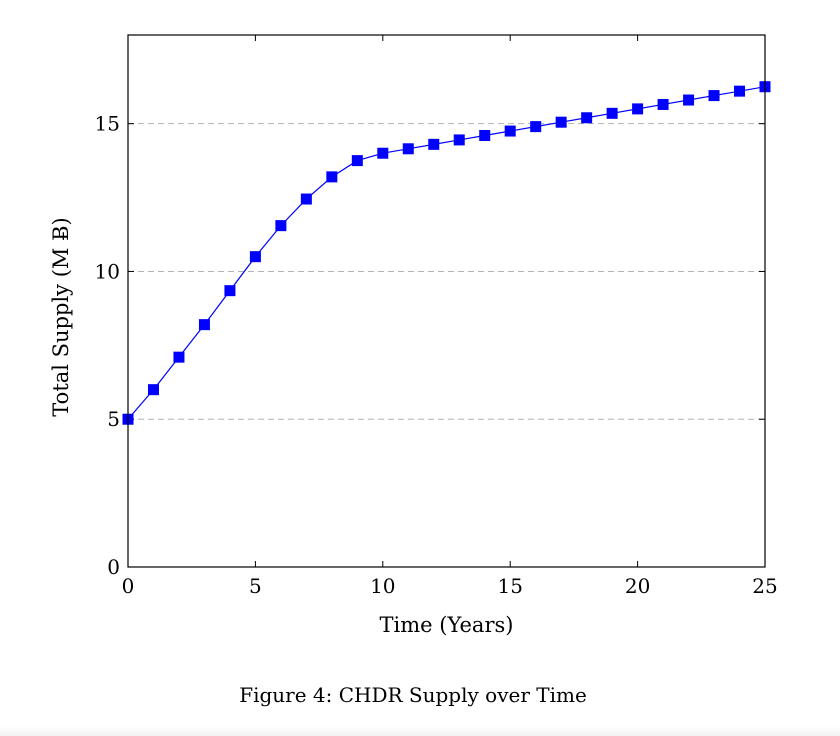  I want to click on bottom-bar, so click(420, 731).